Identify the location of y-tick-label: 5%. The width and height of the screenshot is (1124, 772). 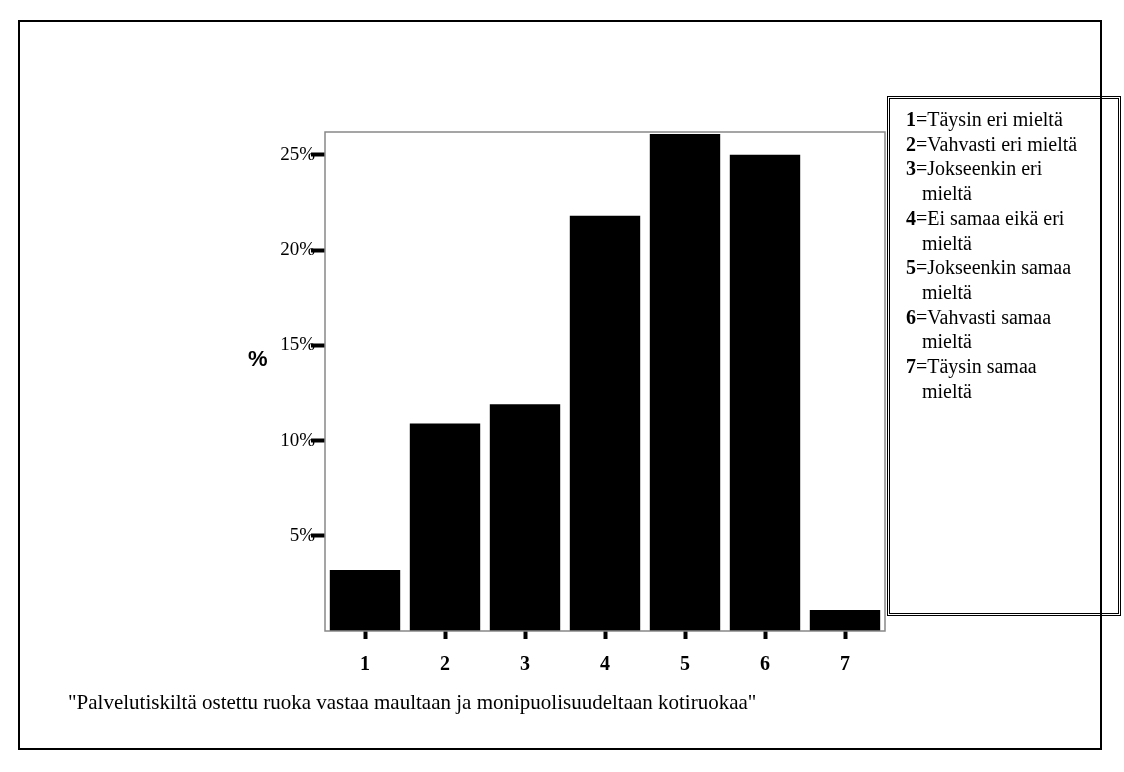
(302, 534).